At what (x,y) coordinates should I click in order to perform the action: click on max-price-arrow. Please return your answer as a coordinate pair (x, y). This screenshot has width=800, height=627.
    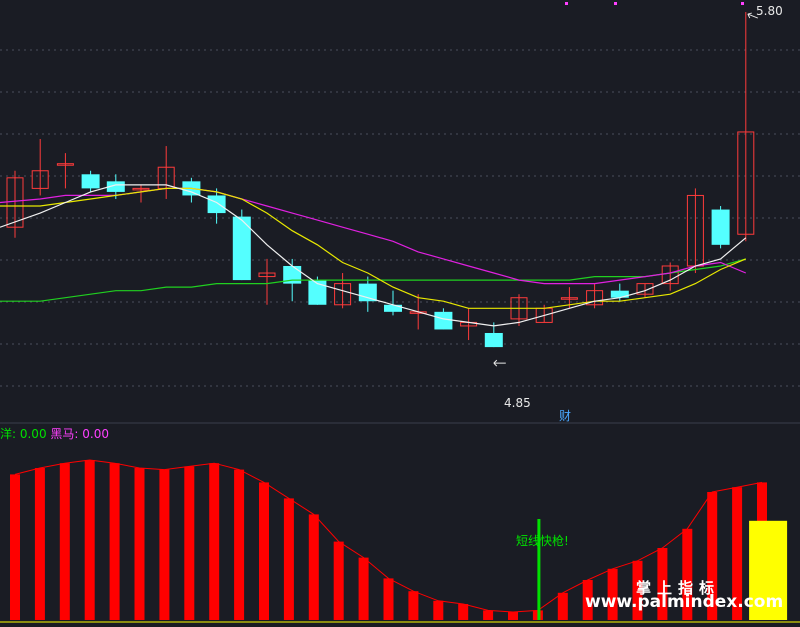
    Looking at the image, I should click on (752, 15).